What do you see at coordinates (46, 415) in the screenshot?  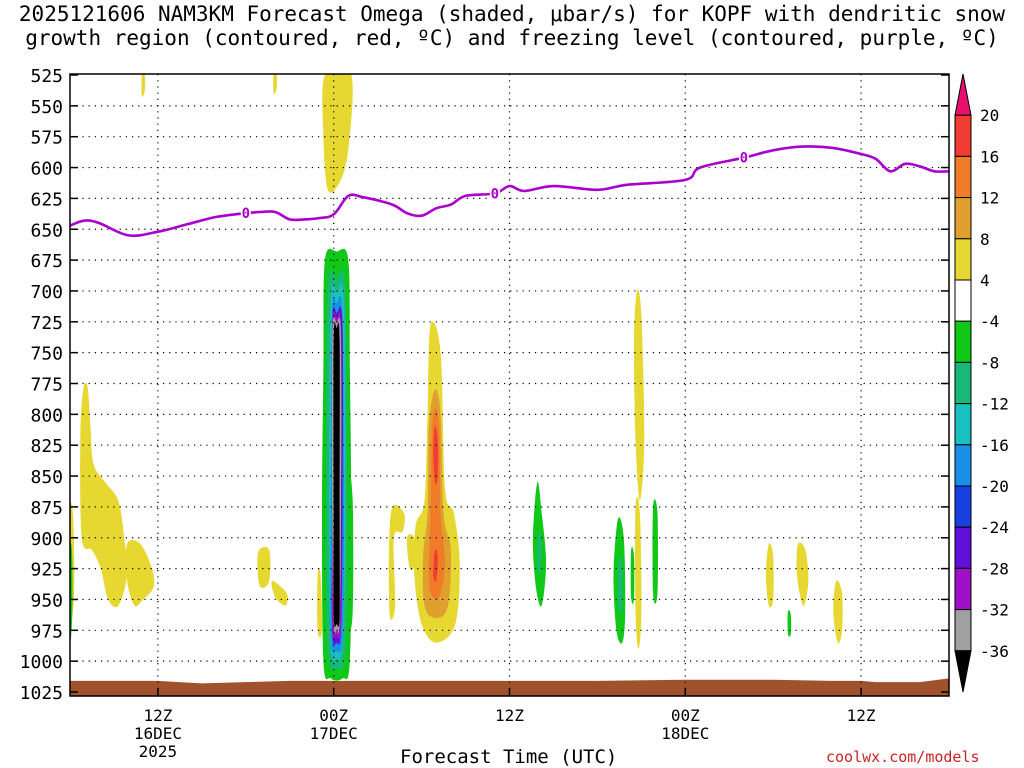 I see `y-tick-label: 800` at bounding box center [46, 415].